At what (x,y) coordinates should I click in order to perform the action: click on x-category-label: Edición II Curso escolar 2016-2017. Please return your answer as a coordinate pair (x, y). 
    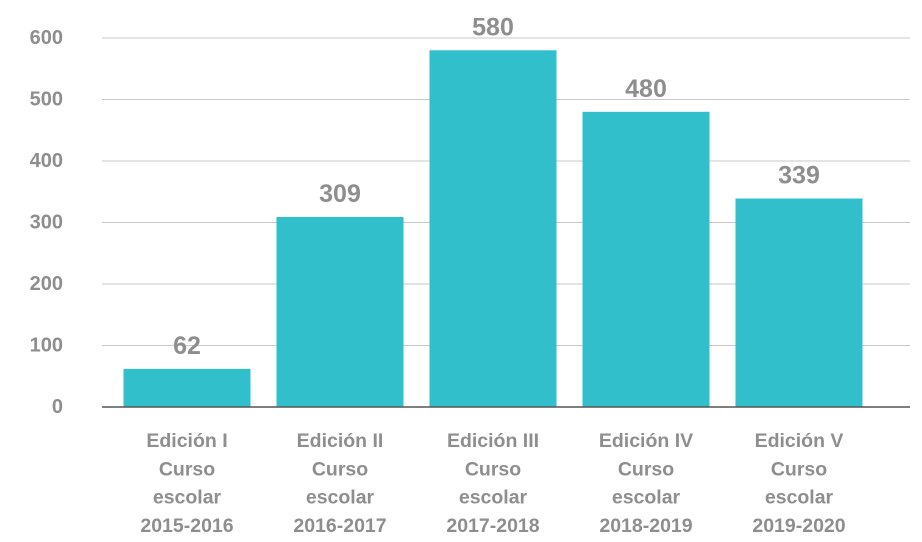
    Looking at the image, I should click on (339, 483).